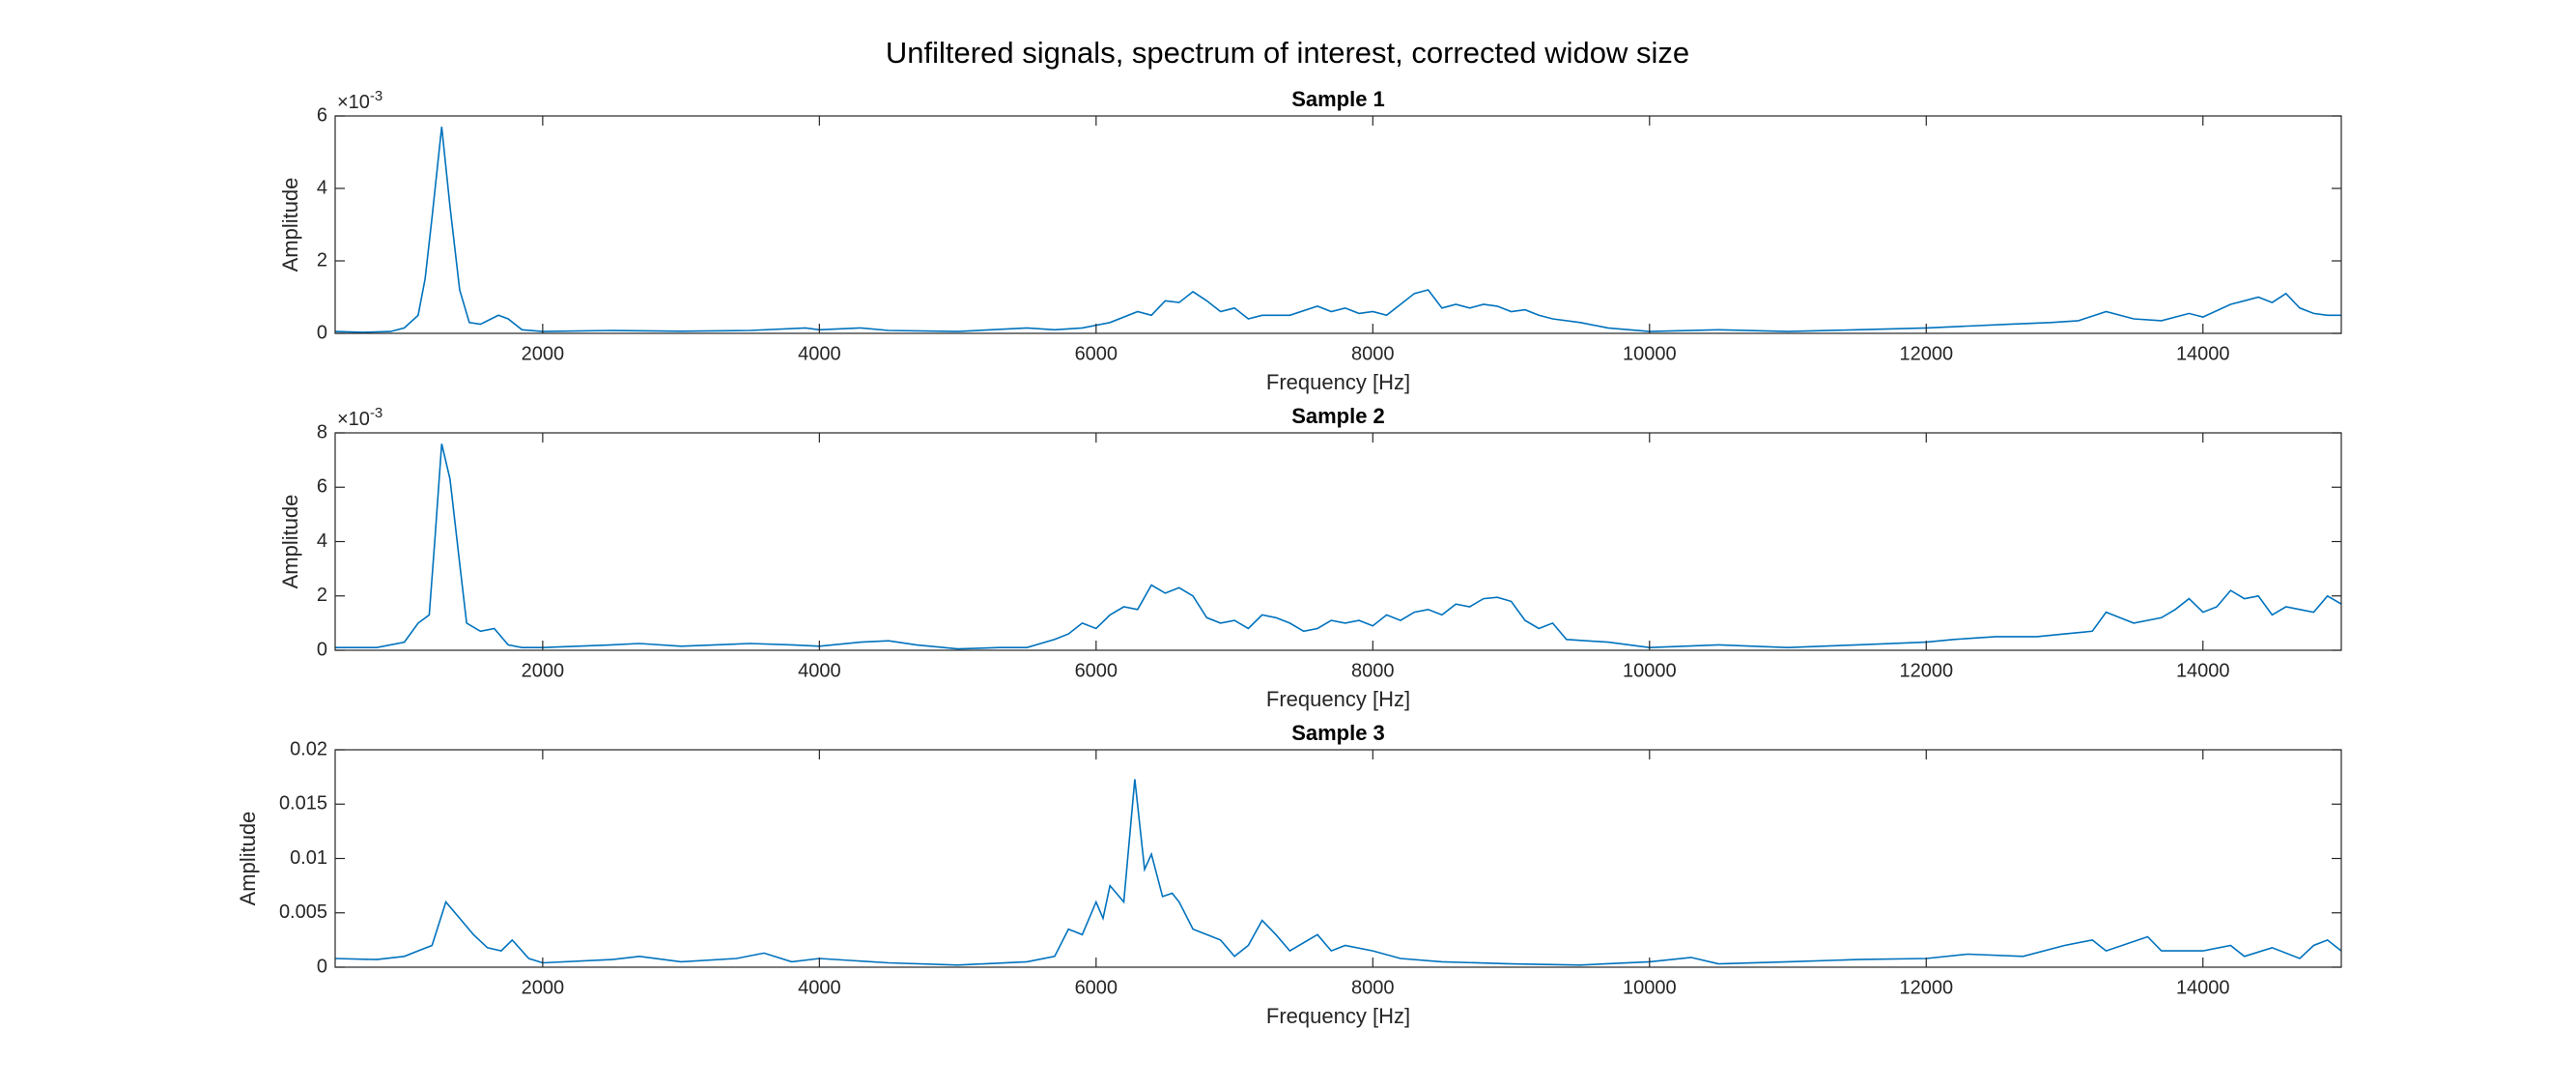 The image size is (2576, 1087). I want to click on y-tick-label: 0.02, so click(308, 748).